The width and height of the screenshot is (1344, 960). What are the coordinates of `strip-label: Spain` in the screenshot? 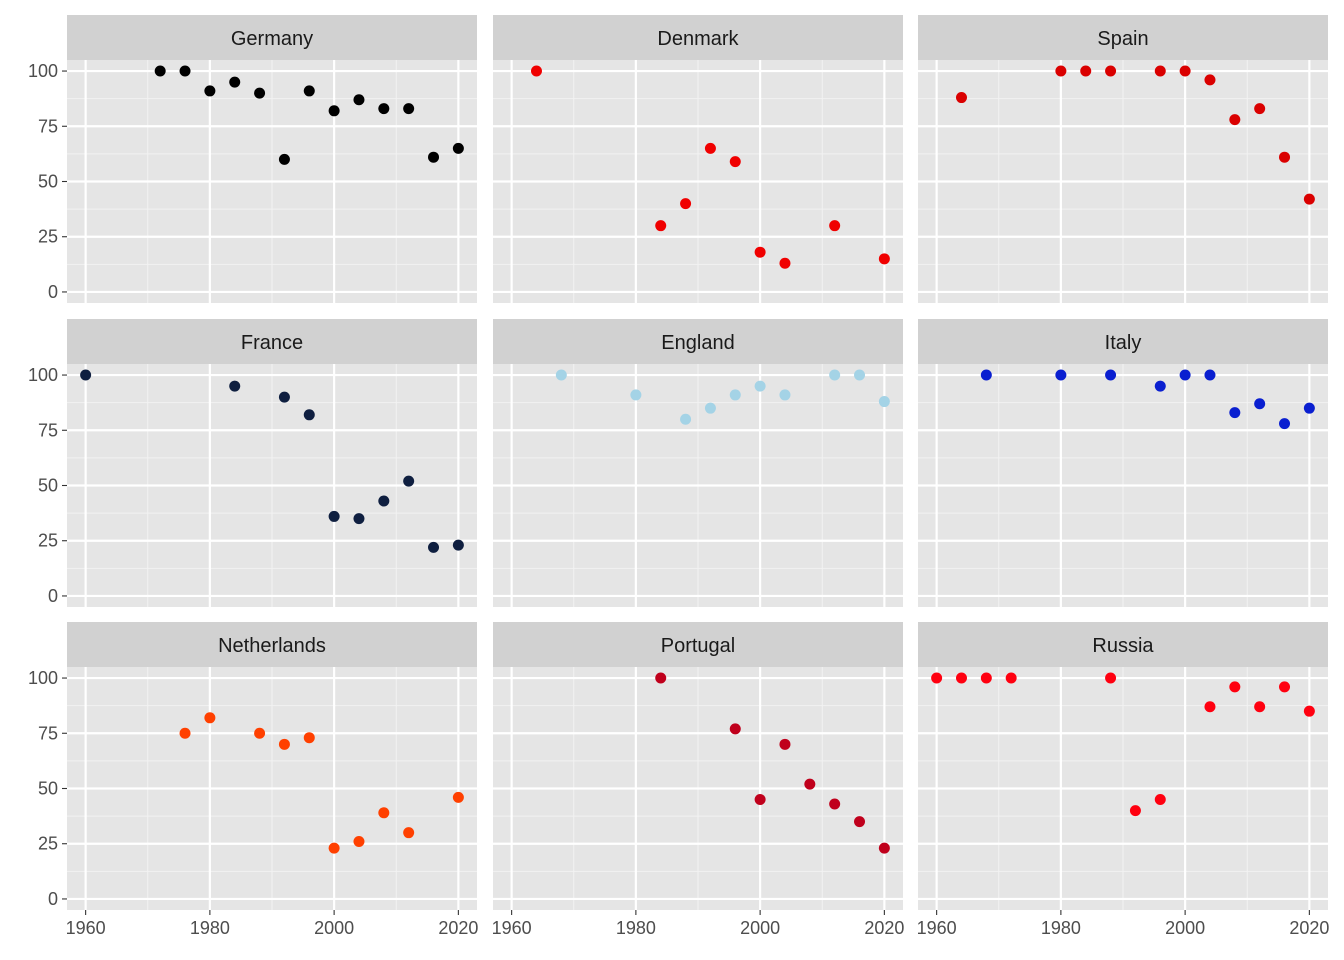 It's located at (1122, 39).